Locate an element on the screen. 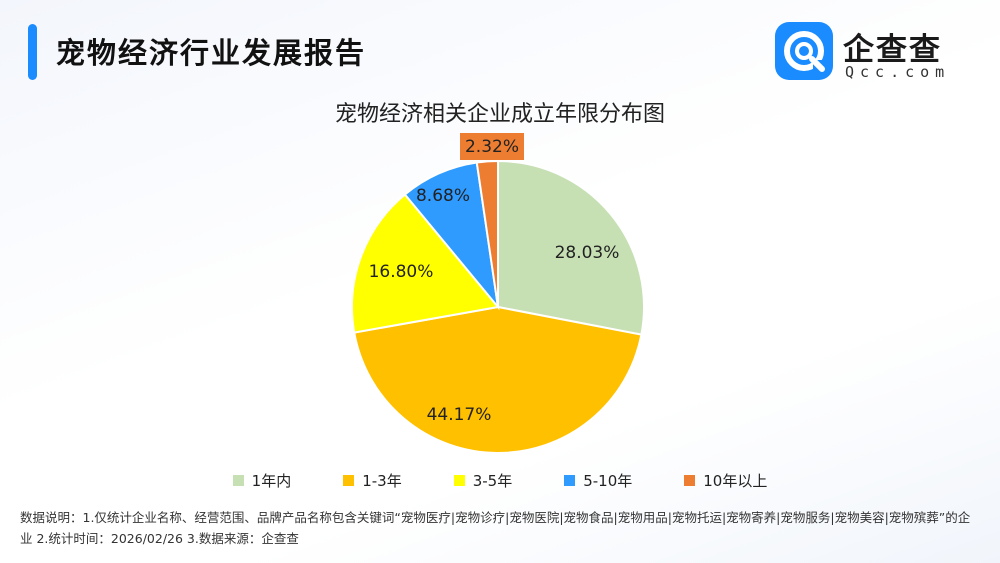 This screenshot has height=563, width=1000. brand-domain: Qcc.com is located at coordinates (898, 72).